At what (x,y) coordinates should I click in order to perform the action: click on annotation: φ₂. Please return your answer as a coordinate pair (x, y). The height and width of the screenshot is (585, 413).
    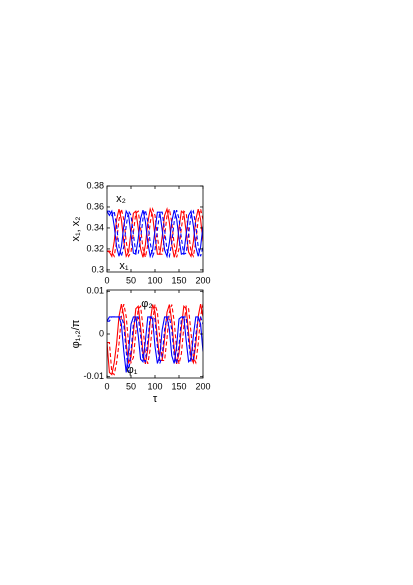
    Looking at the image, I should click on (146, 304).